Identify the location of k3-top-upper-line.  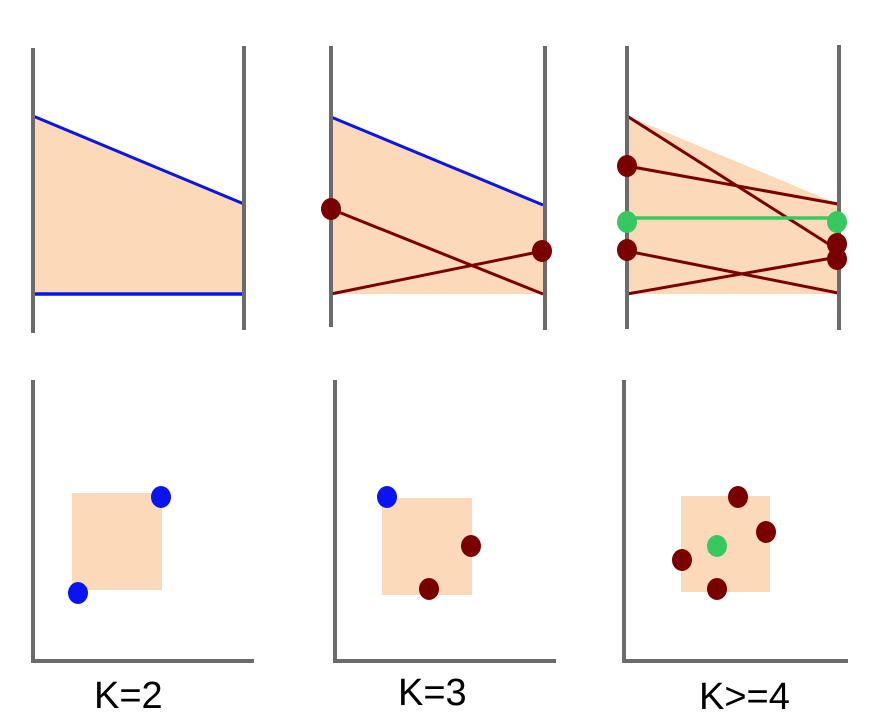
(437, 161).